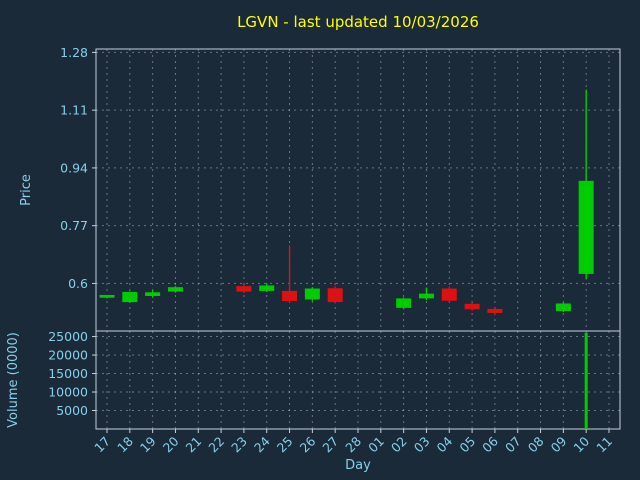 Image resolution: width=640 pixels, height=480 pixels. What do you see at coordinates (490, 444) in the screenshot?
I see `x-tick-label: 06` at bounding box center [490, 444].